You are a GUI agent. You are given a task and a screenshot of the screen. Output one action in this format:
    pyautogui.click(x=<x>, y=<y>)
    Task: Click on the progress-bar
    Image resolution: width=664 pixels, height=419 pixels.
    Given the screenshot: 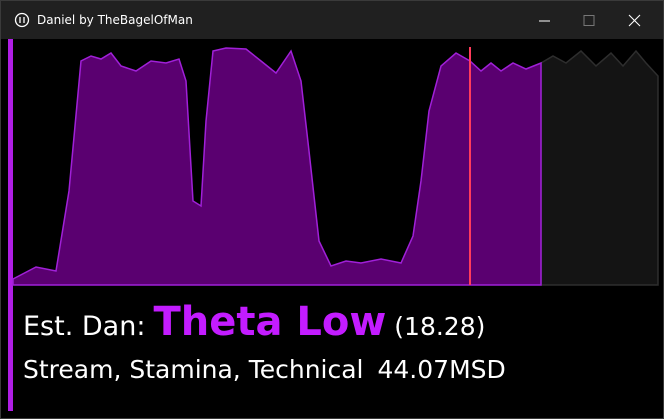 What is the action you would take?
    pyautogui.click(x=10, y=225)
    